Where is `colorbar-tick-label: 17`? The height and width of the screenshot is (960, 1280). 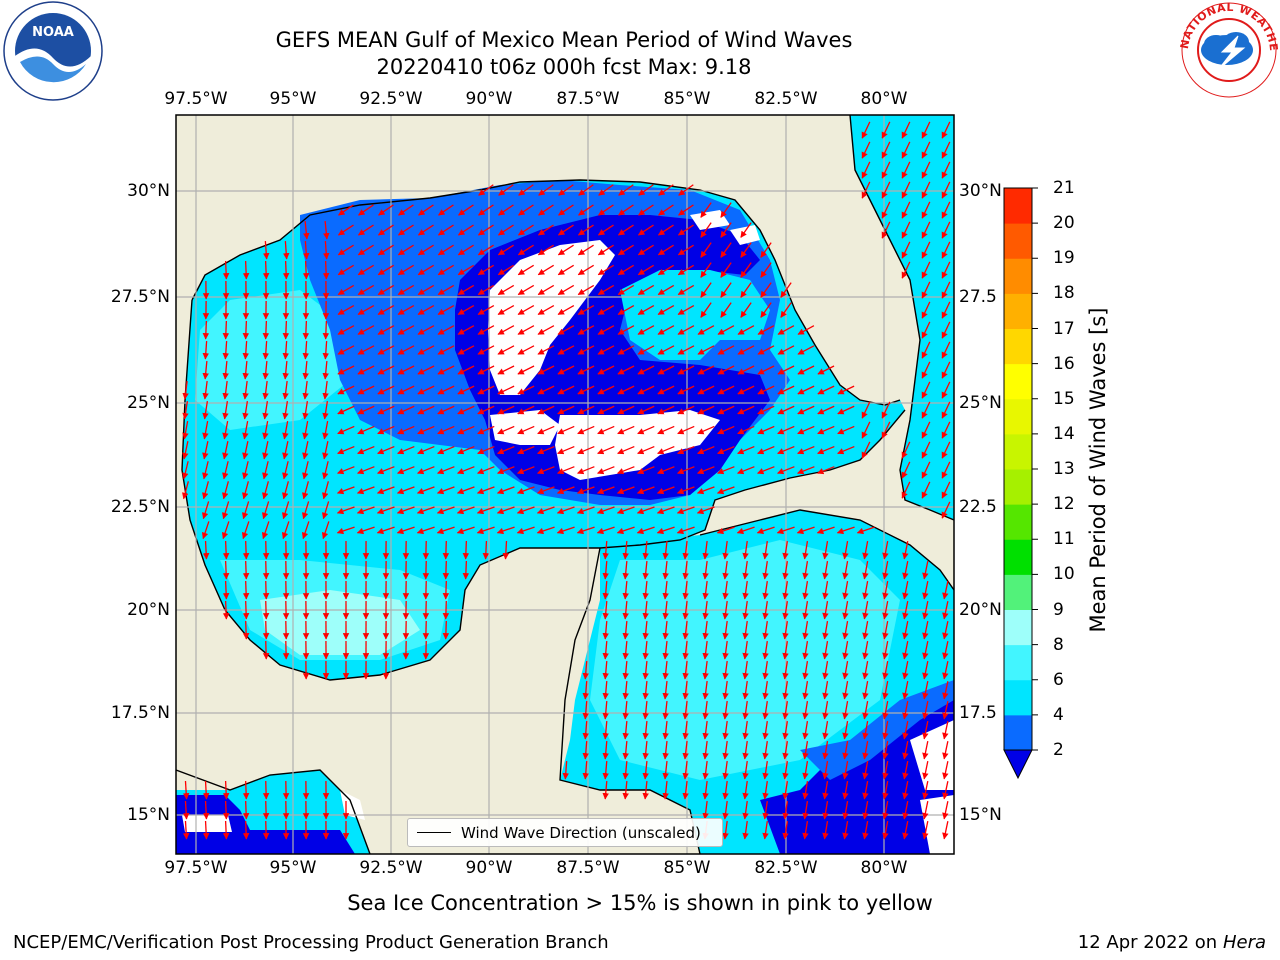
colorbar-tick-label: 17 is located at coordinates (1064, 328).